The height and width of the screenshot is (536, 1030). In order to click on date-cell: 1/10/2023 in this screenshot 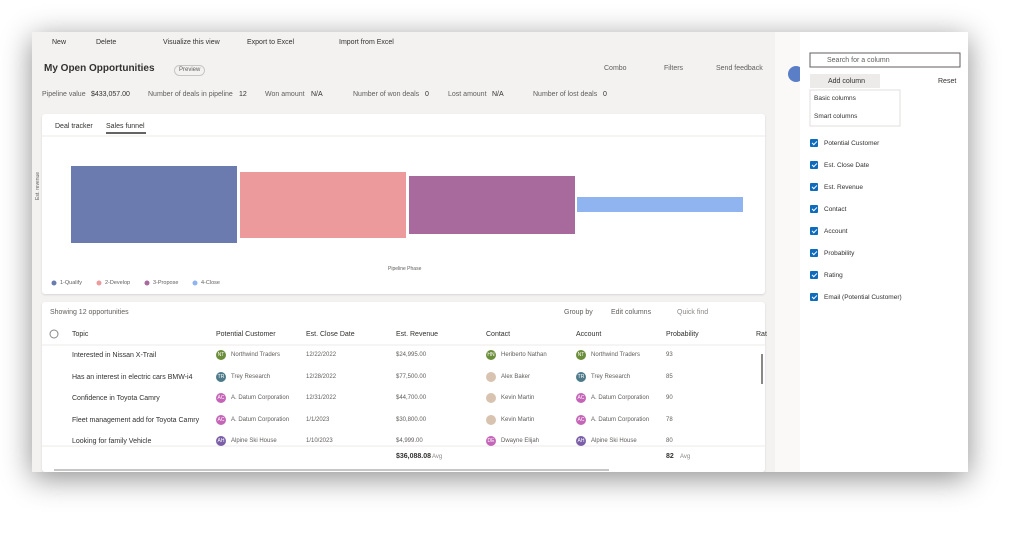, I will do `click(319, 441)`.